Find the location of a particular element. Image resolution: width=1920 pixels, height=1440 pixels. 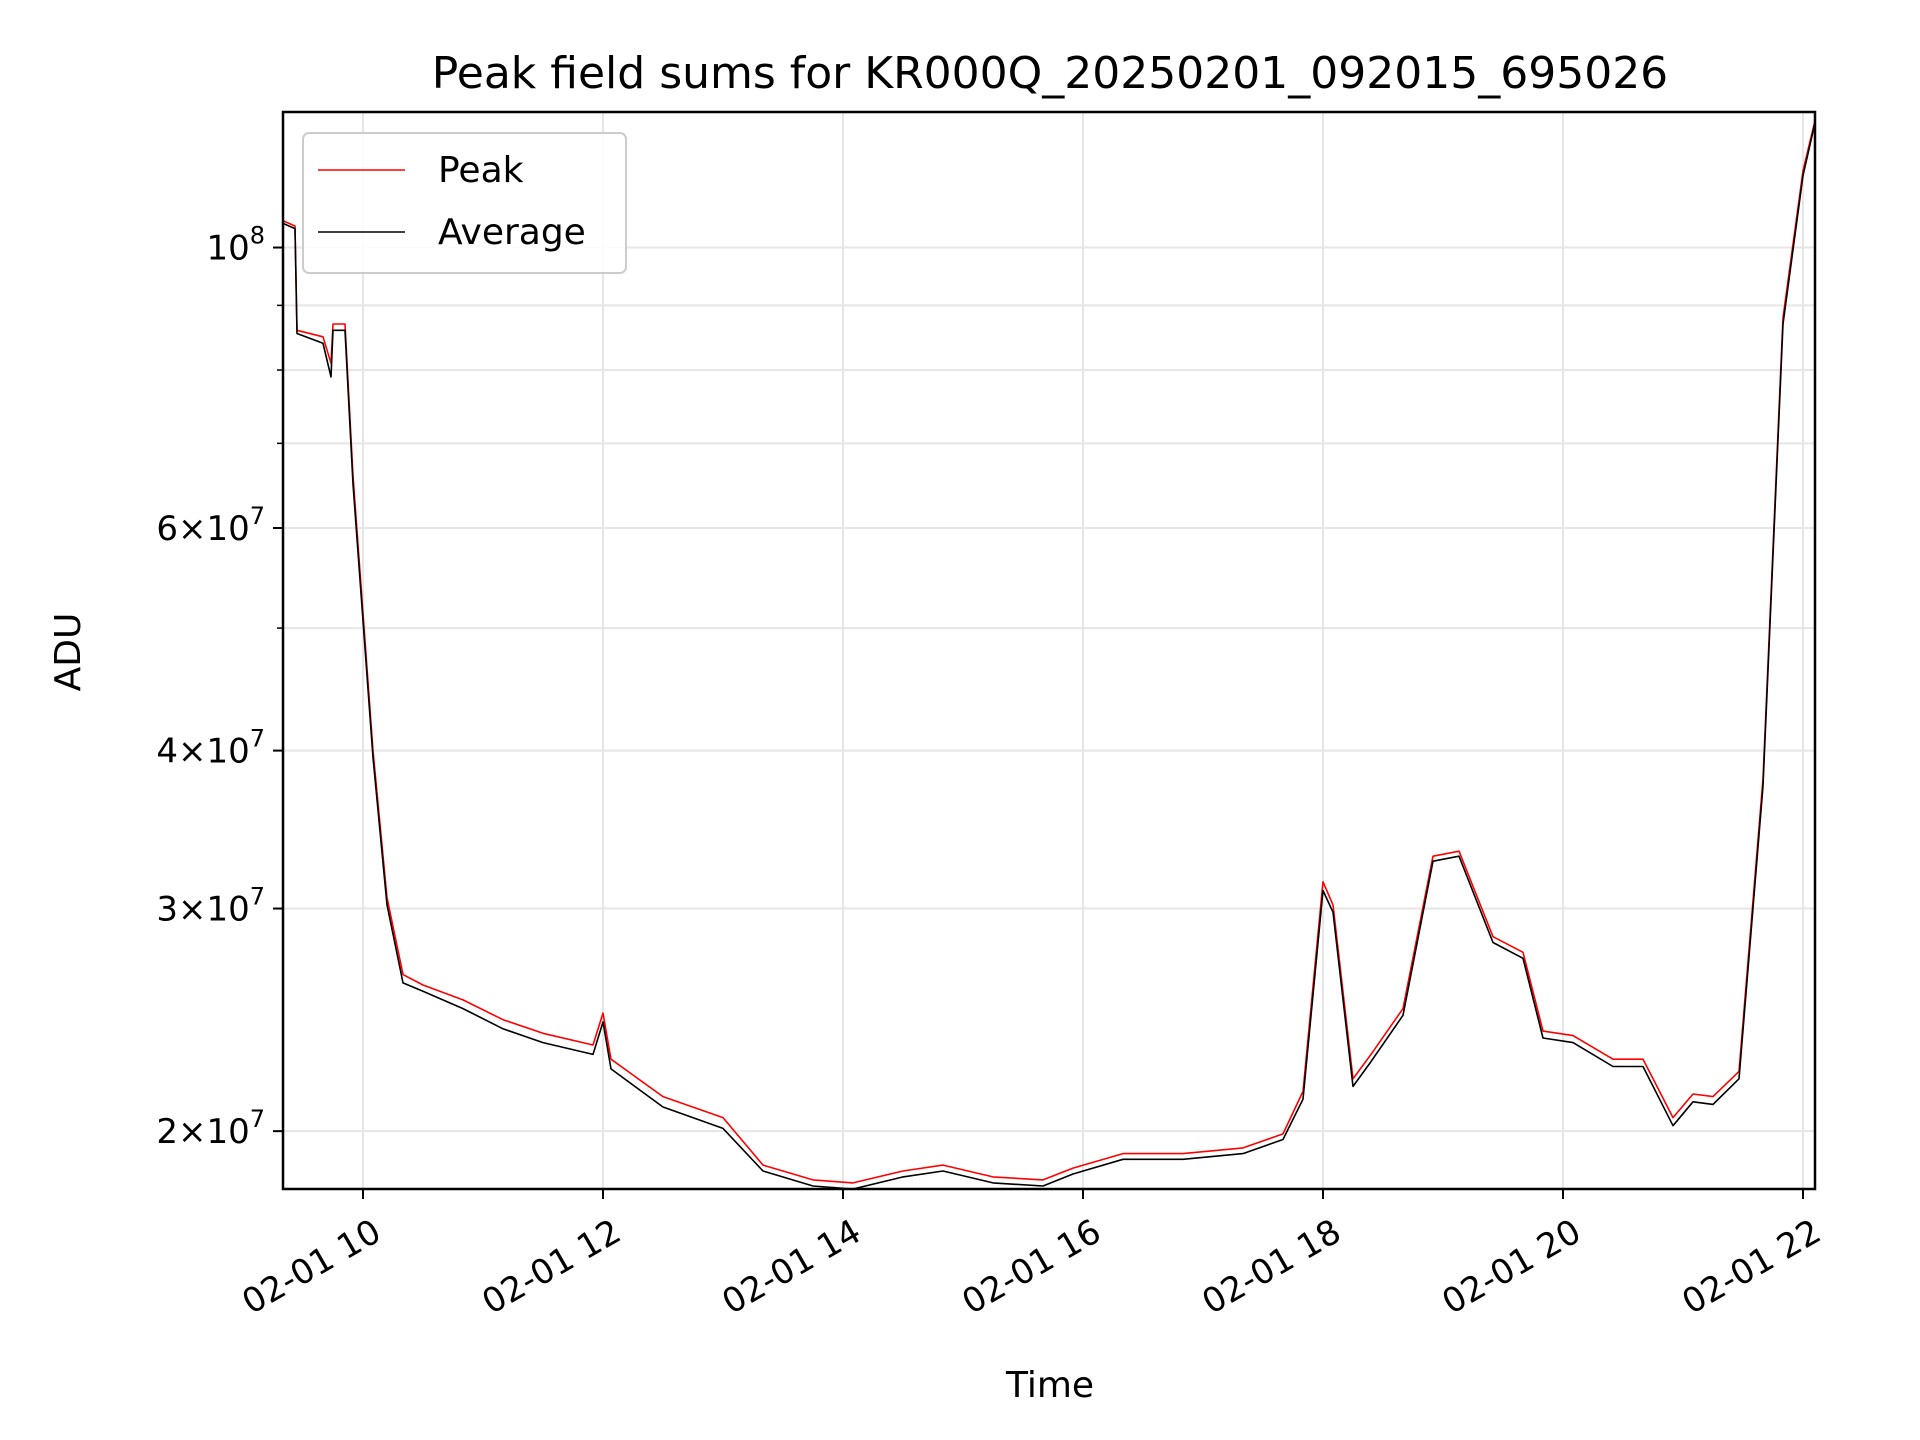

y-axis-ticks: 2×107 3×107 4×107 6×107 108 is located at coordinates (219, 687).